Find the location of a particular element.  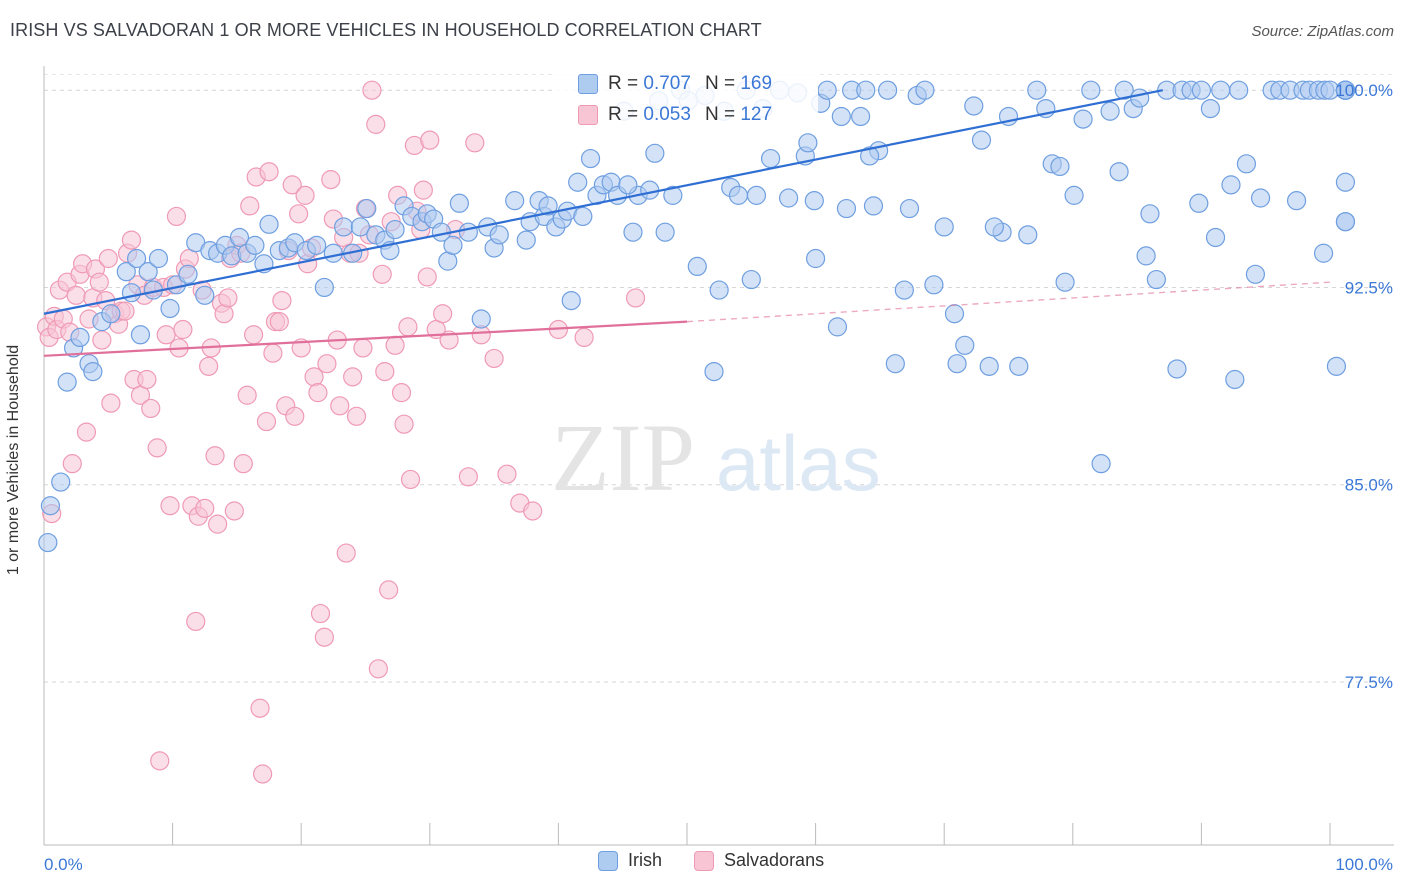

irish-r-label: R = is located at coordinates (623, 83).